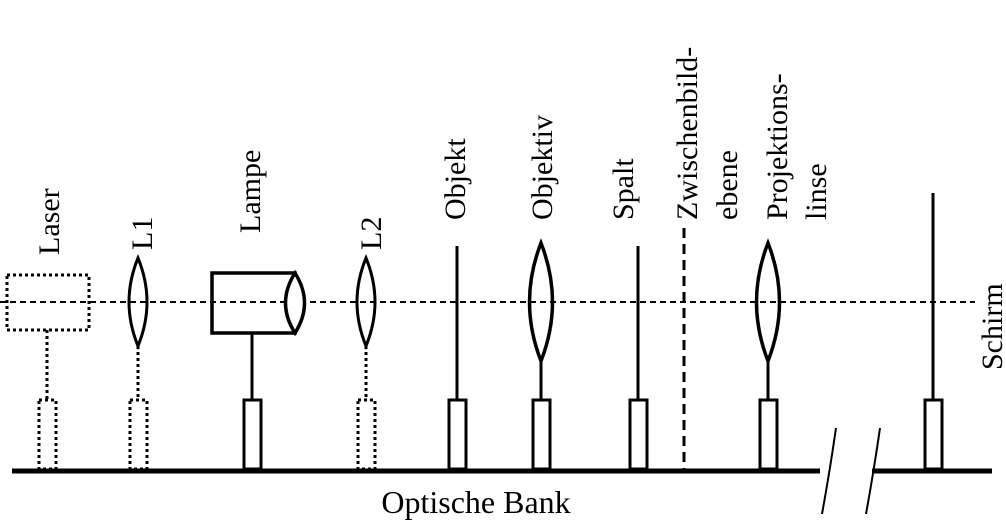  Describe the element at coordinates (727, 185) in the screenshot. I see `label-ebene: ebene` at that location.